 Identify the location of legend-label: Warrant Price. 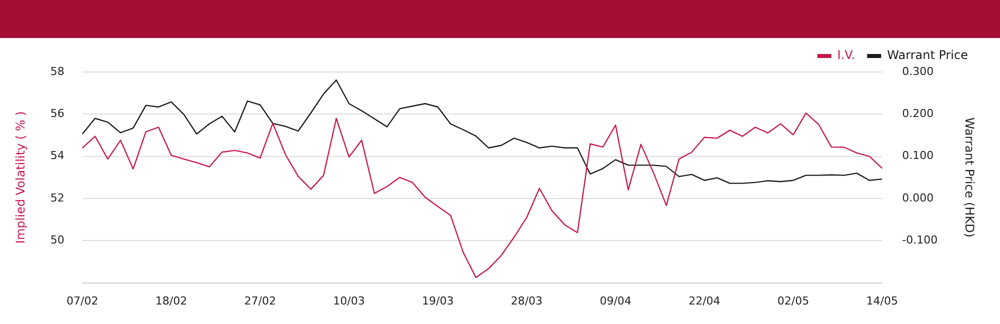
(927, 55).